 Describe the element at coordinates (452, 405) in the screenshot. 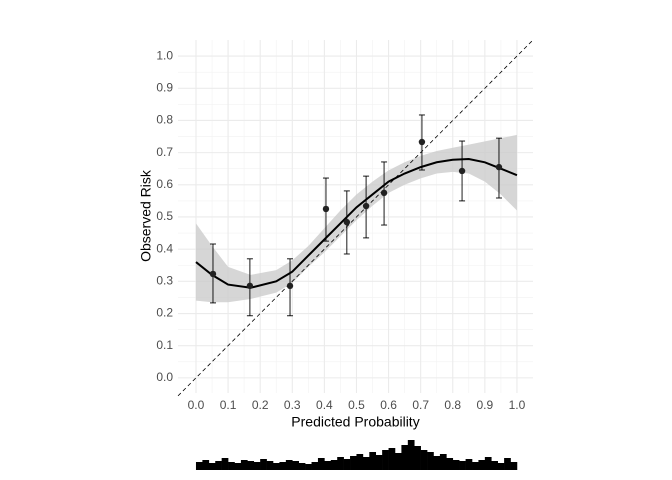

I see `x-tick-label: 0.8` at that location.